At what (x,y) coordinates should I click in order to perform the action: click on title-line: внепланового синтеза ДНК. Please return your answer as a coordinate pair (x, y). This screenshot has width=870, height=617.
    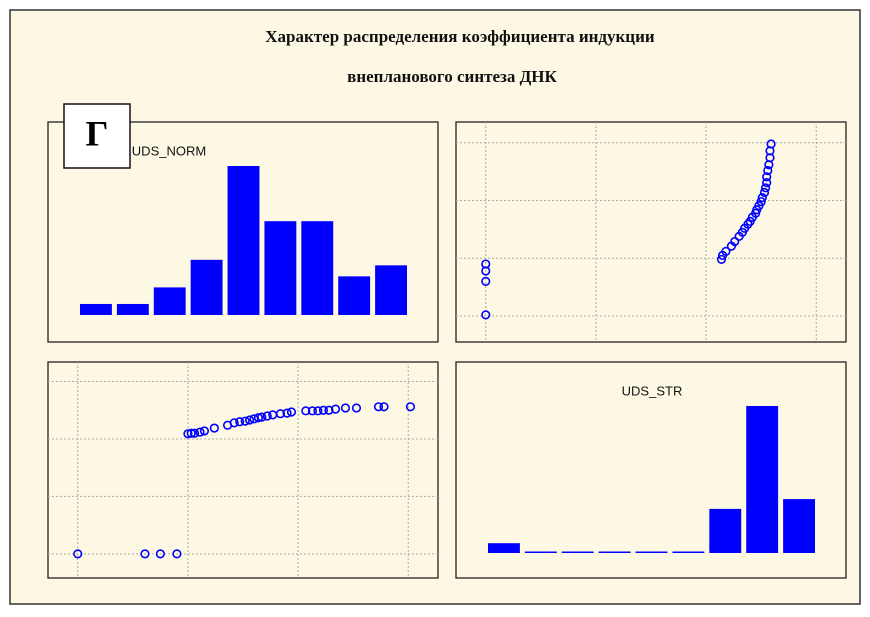
    Looking at the image, I should click on (452, 76).